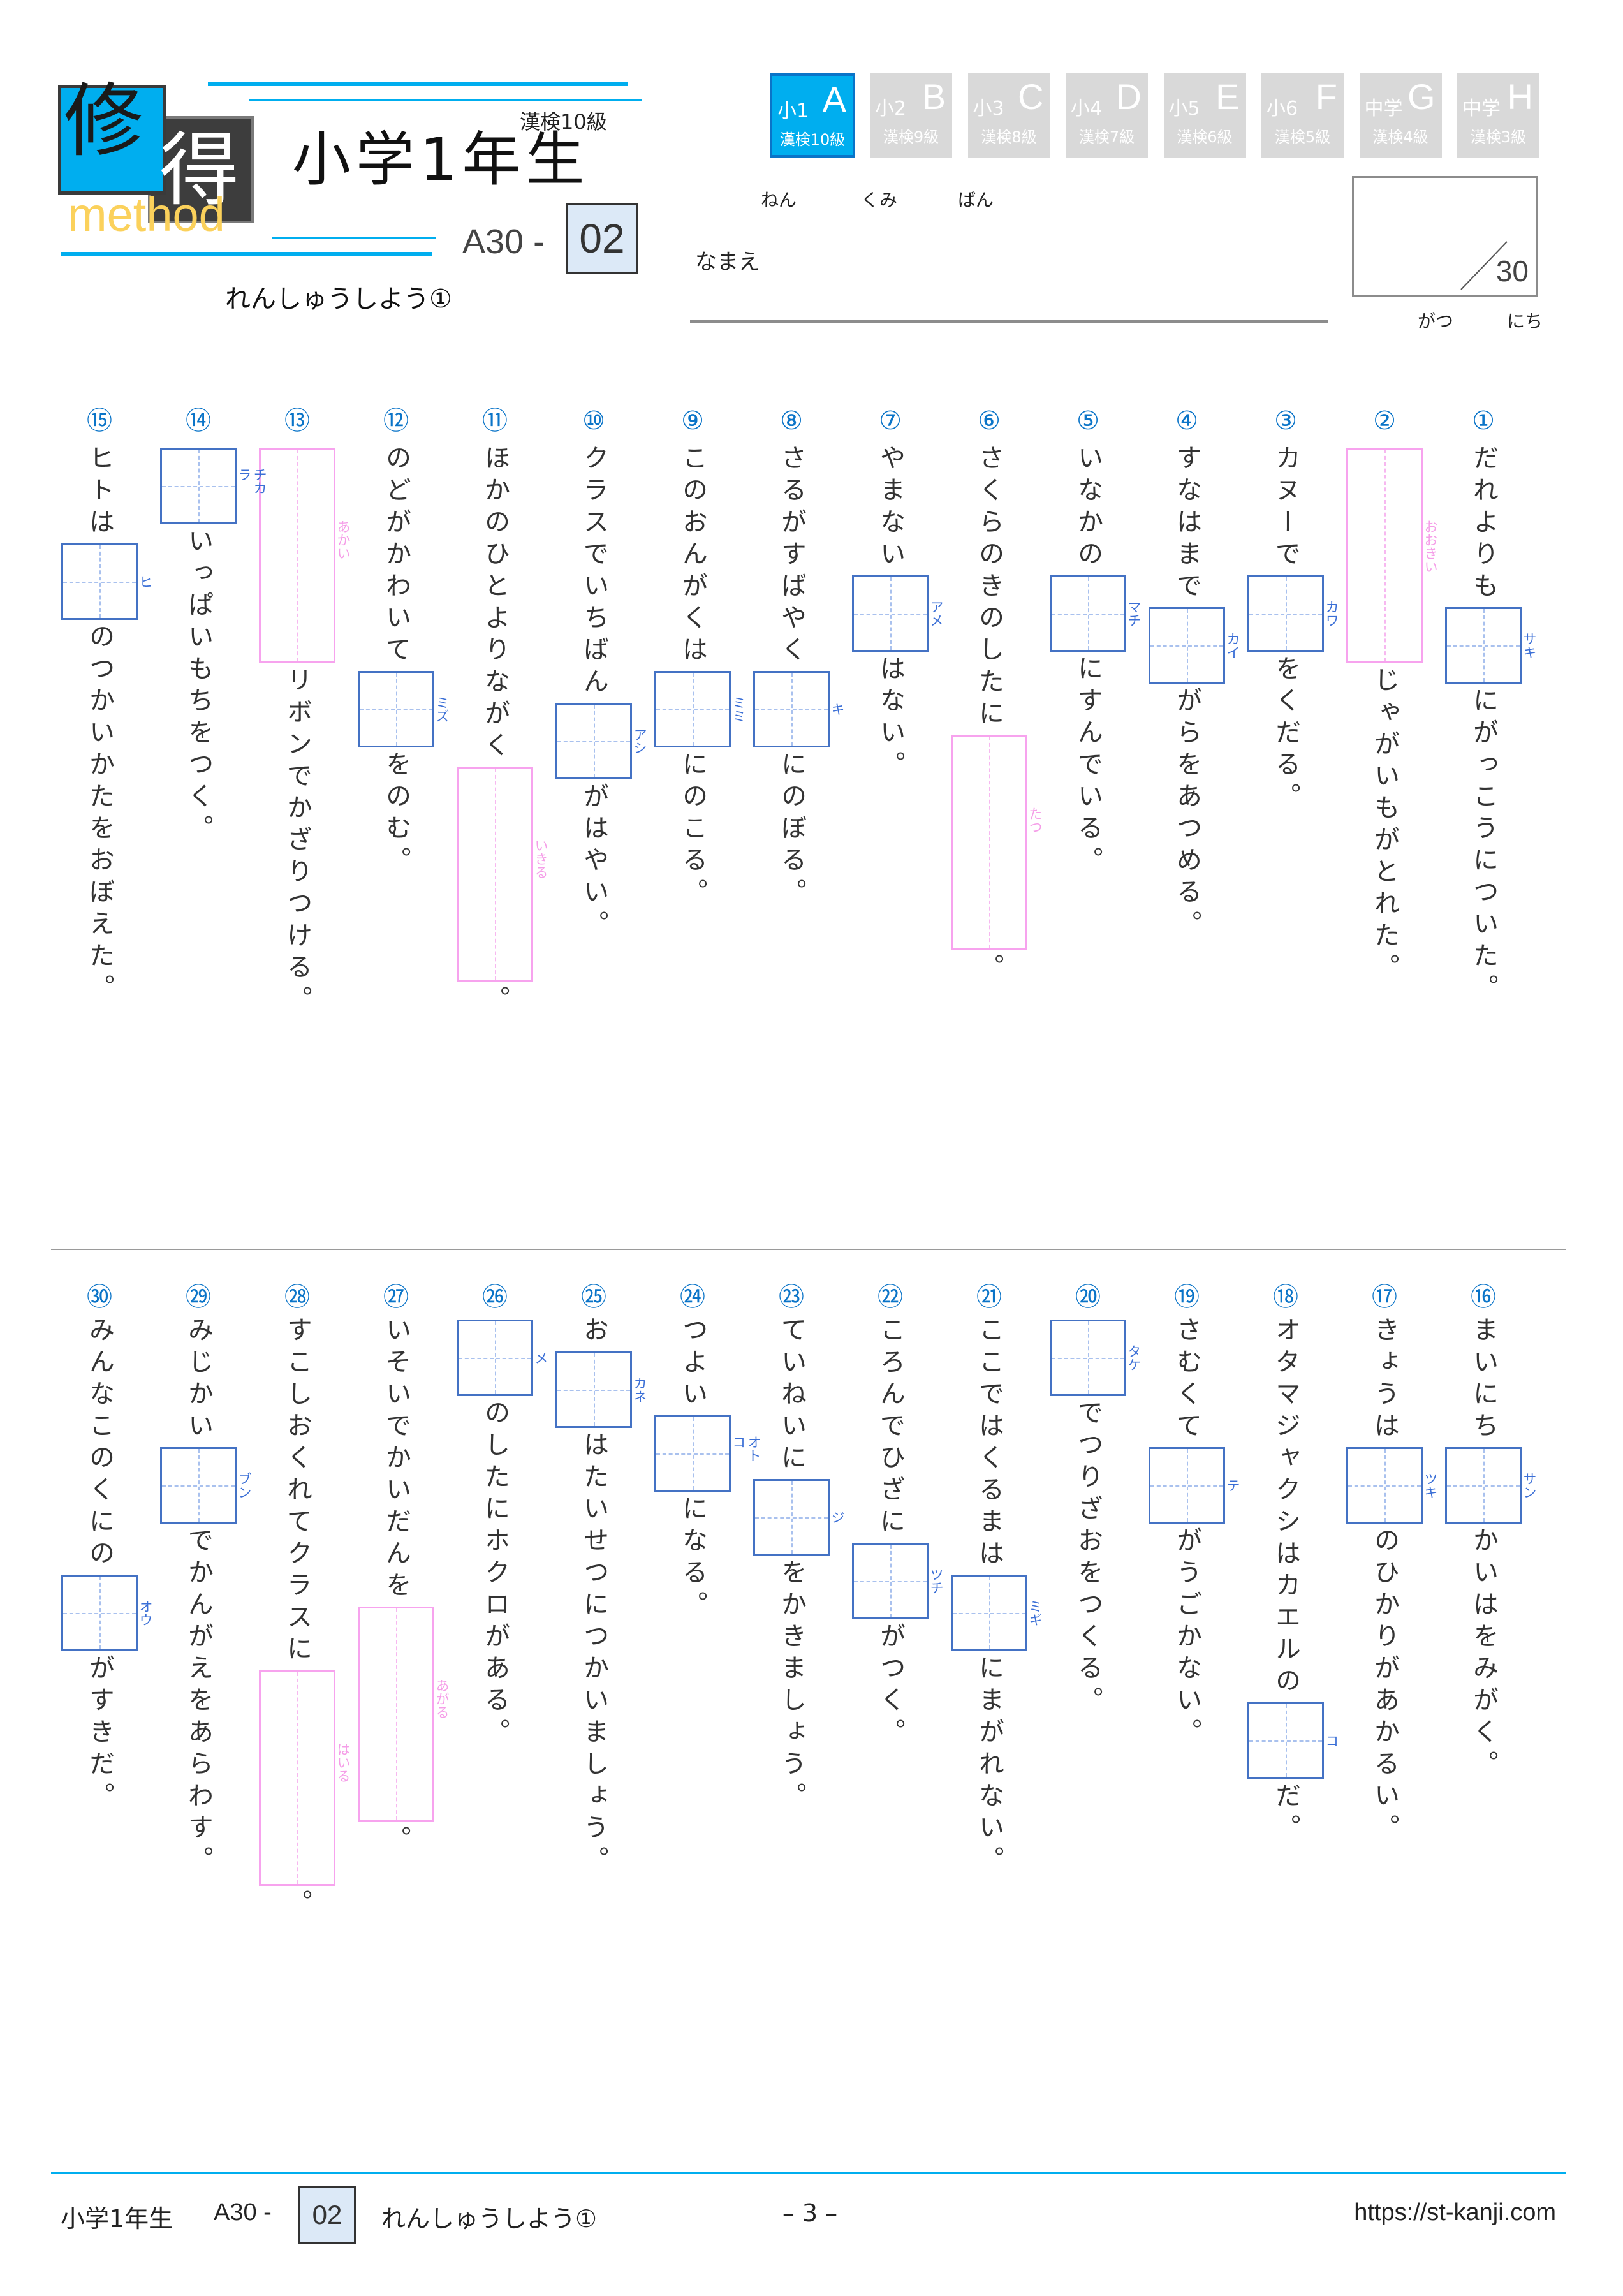 This screenshot has height=2296, width=1623. I want to click on tab-kanken-level: 漢検6級, so click(1205, 137).